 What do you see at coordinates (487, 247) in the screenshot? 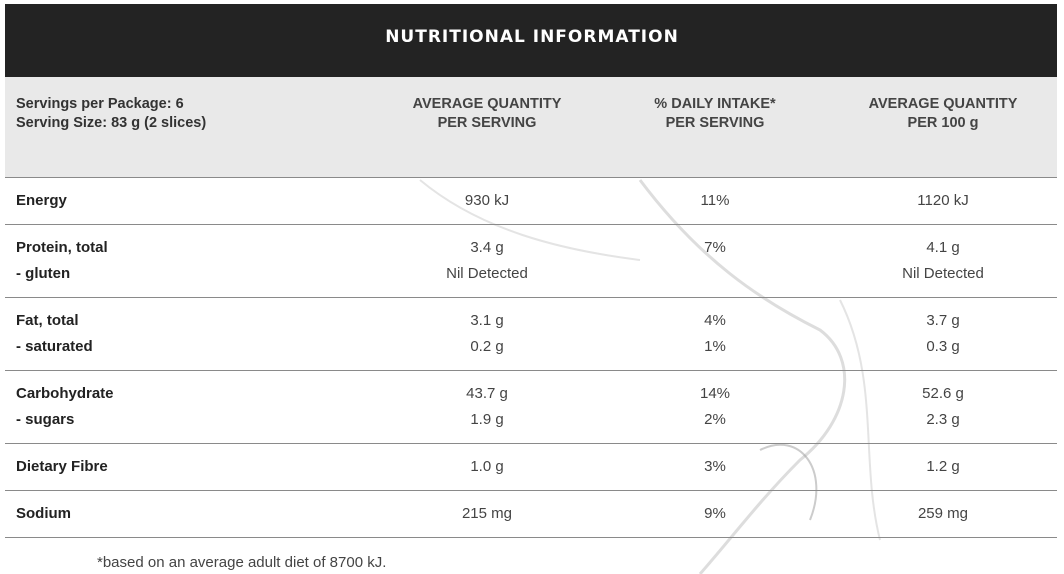
I see `value-cell: 3.4 g` at bounding box center [487, 247].